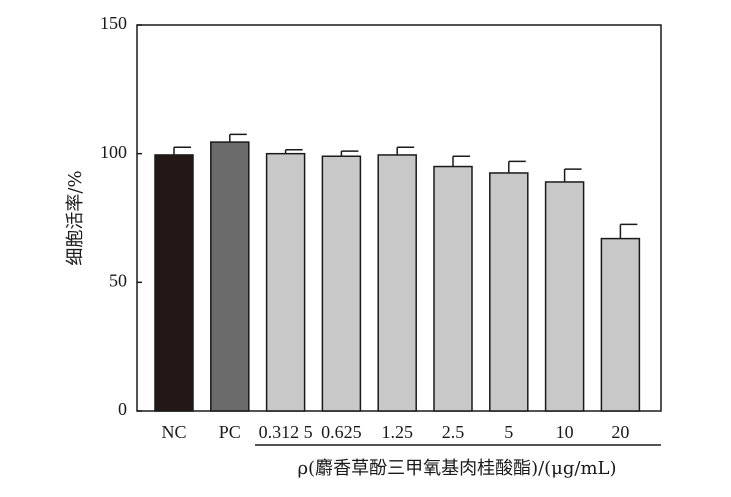 This screenshot has height=497, width=731. What do you see at coordinates (286, 432) in the screenshot?
I see `x-tick-label: 0.312 5` at bounding box center [286, 432].